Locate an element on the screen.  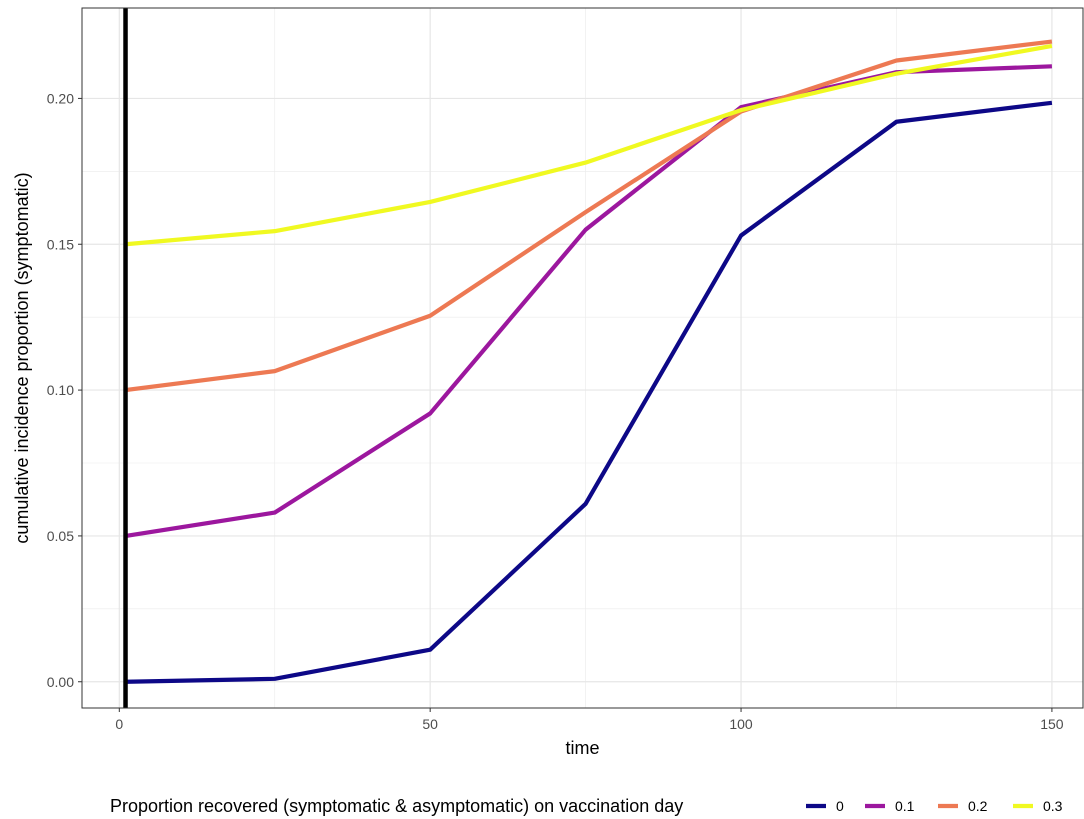
x-axis-ticks: 0 50 100 150 is located at coordinates (589, 720).